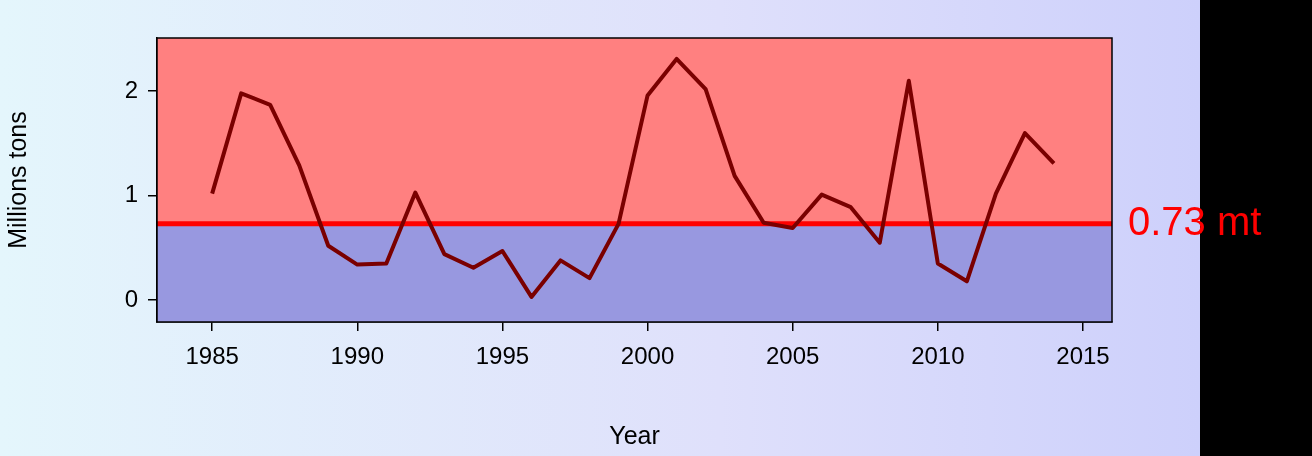 This screenshot has height=456, width=1312. What do you see at coordinates (357, 356) in the screenshot?
I see `x-tick-label: 1990` at bounding box center [357, 356].